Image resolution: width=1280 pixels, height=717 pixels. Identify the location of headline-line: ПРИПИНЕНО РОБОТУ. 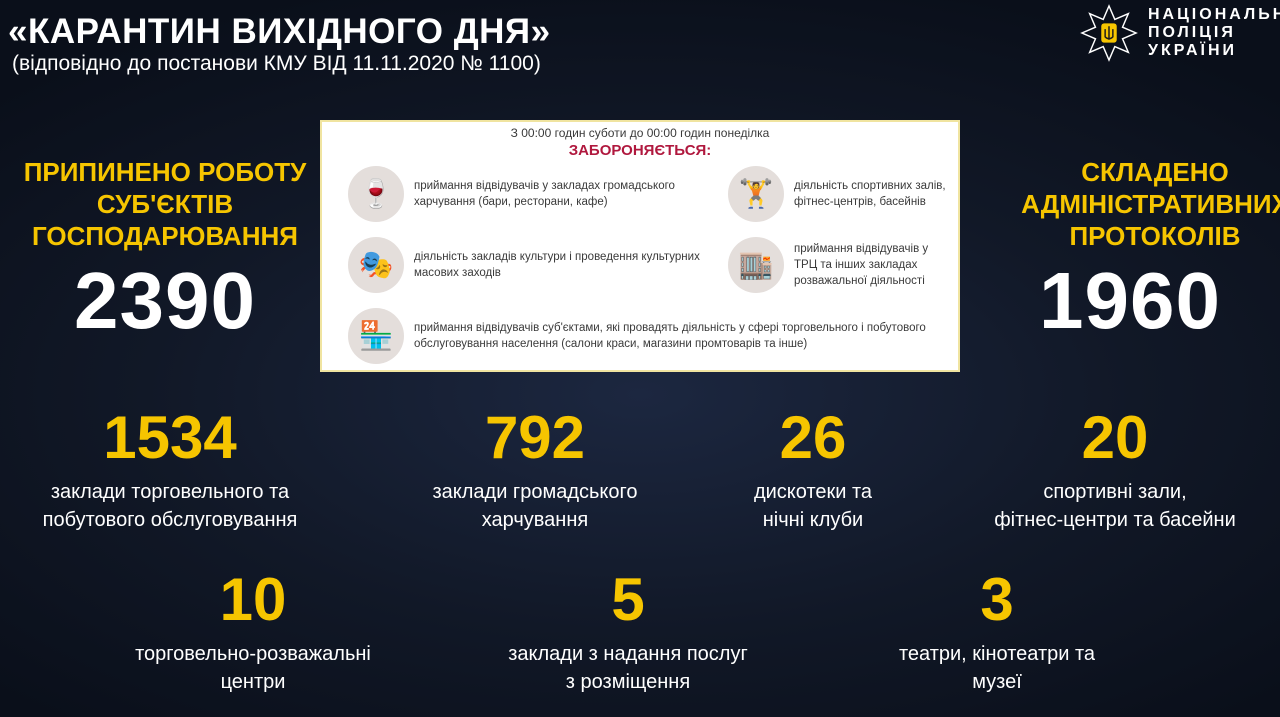
(165, 172).